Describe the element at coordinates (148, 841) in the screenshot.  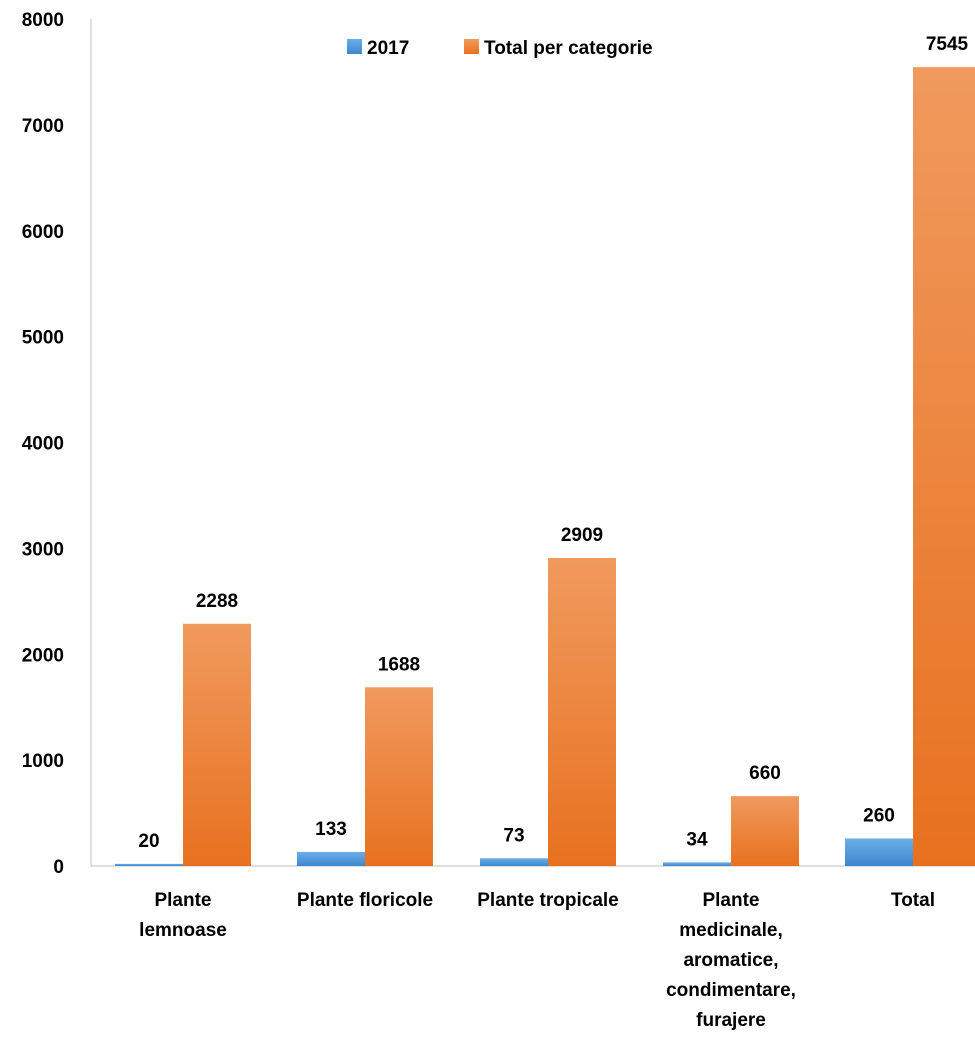
I see `data-label: 20` at that location.